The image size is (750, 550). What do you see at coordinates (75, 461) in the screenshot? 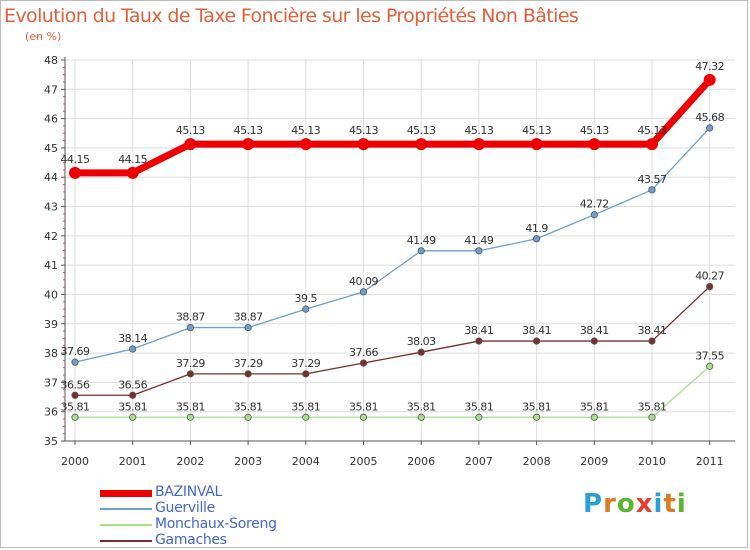
I see `x-tick-label: 2000` at bounding box center [75, 461].